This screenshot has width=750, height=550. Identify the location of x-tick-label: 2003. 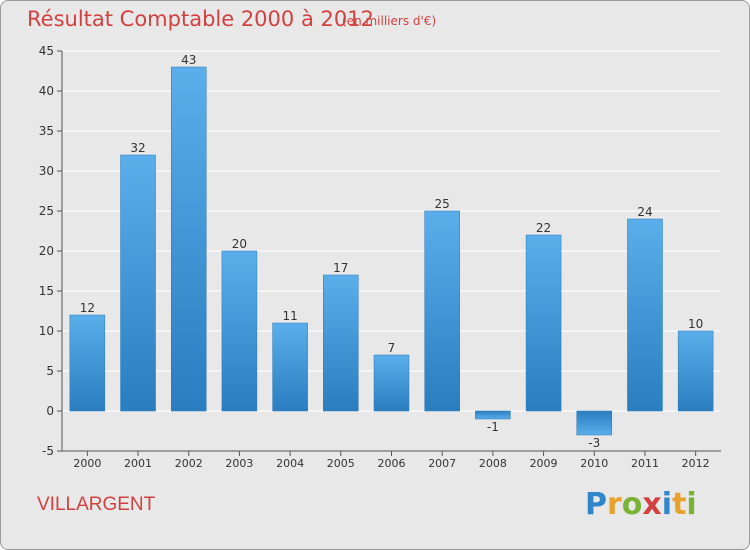
(239, 463).